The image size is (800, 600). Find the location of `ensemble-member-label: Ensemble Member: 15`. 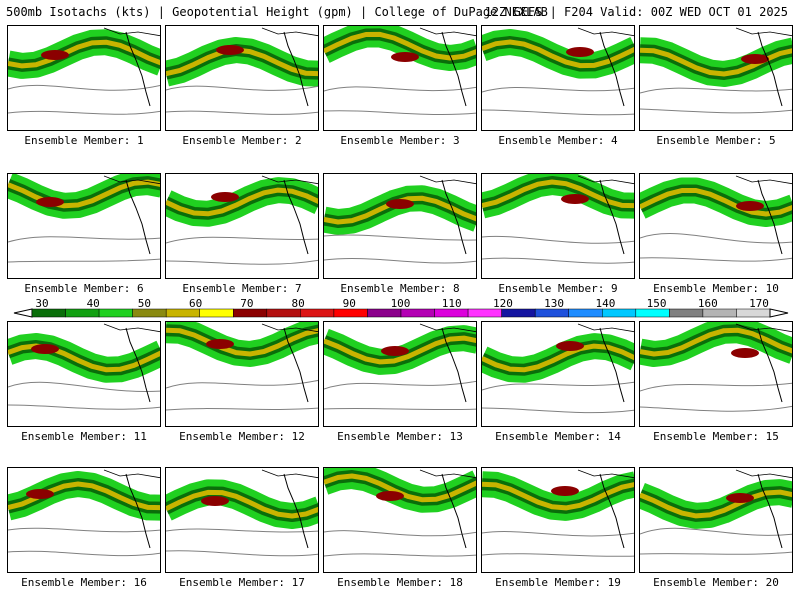

ensemble-member-label: Ensemble Member: 15 is located at coordinates (716, 436).